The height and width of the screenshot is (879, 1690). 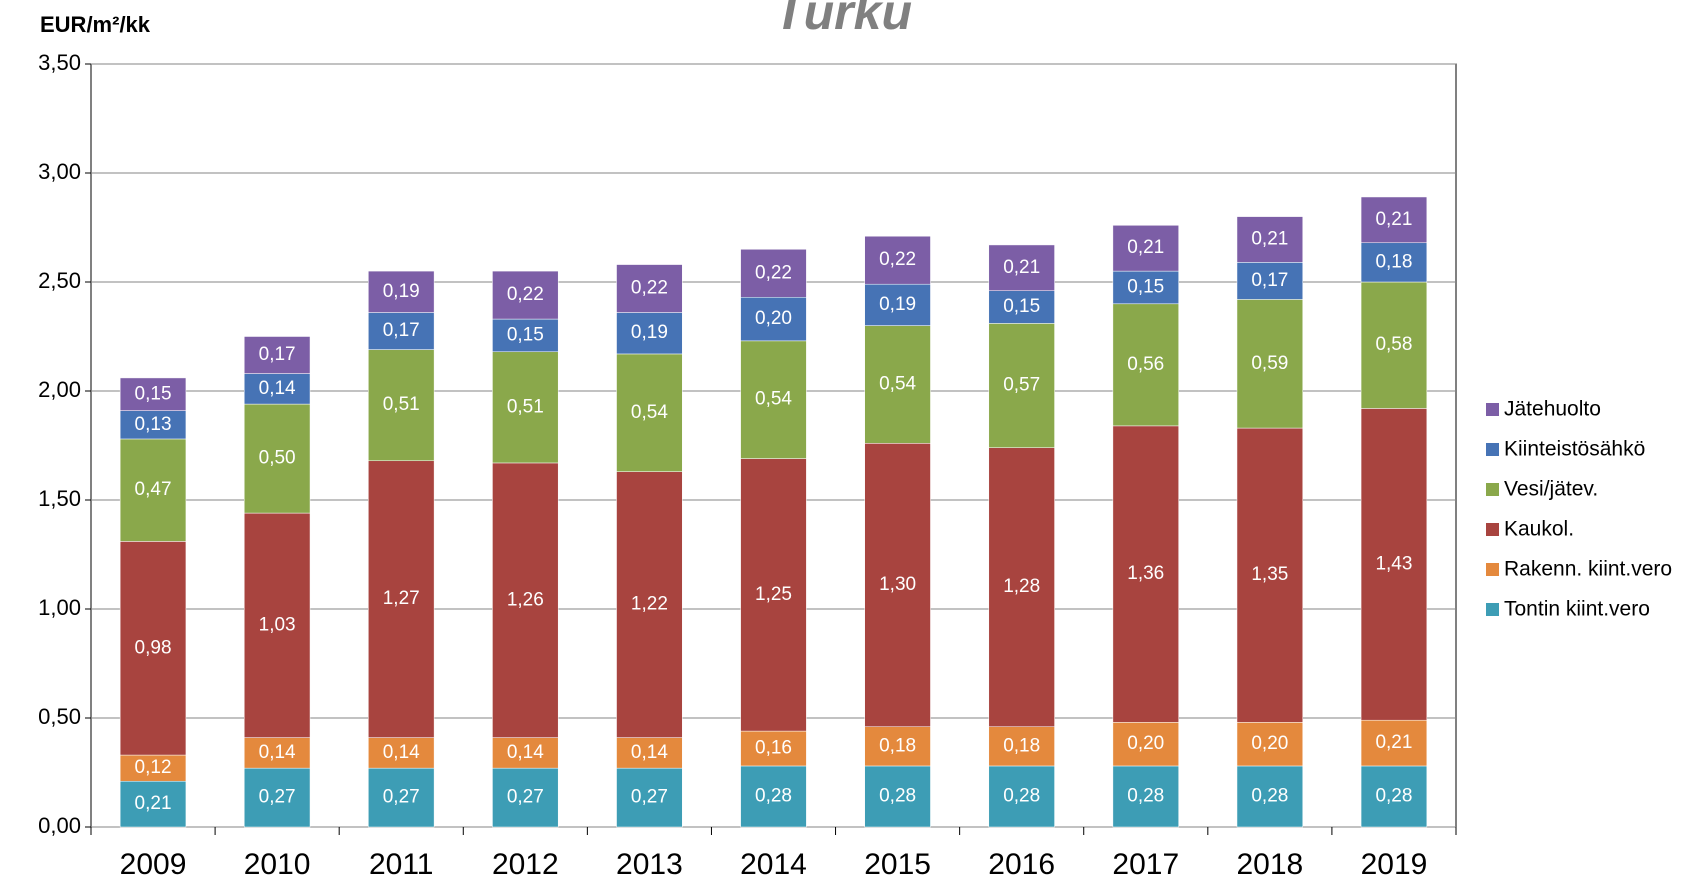 I want to click on x-tick-label: 2016, so click(x=1021, y=863).